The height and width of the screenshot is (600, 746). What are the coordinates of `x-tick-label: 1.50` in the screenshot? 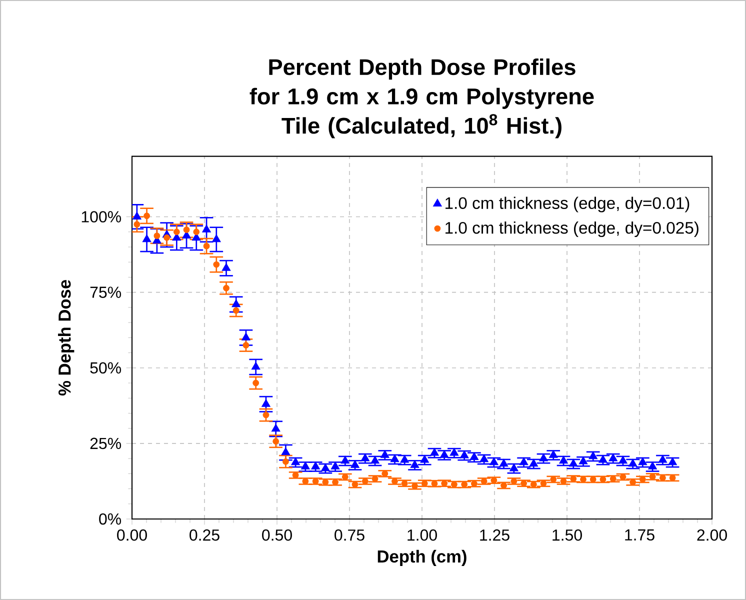 It's located at (567, 535).